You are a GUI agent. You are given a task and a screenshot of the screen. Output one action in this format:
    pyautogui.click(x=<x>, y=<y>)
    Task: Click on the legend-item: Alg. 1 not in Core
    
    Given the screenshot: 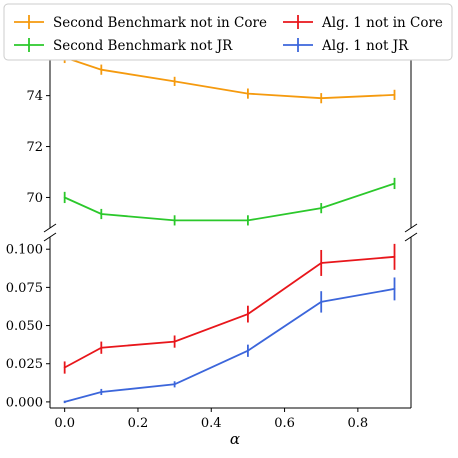 What is the action you would take?
    pyautogui.click(x=363, y=23)
    